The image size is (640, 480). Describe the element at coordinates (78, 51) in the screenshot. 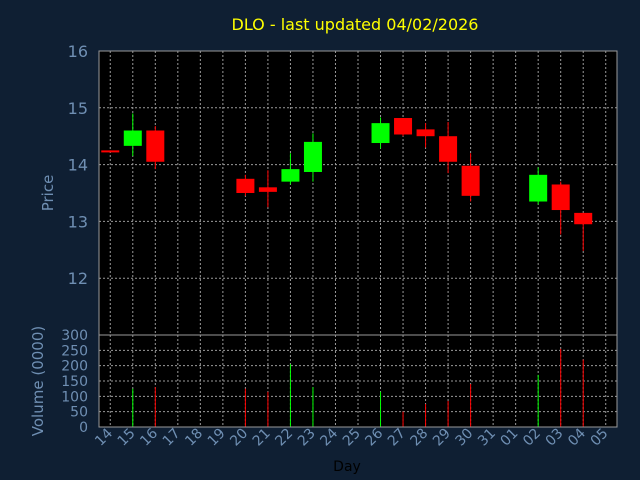

I see `price-y-tick-label: 16` at that location.